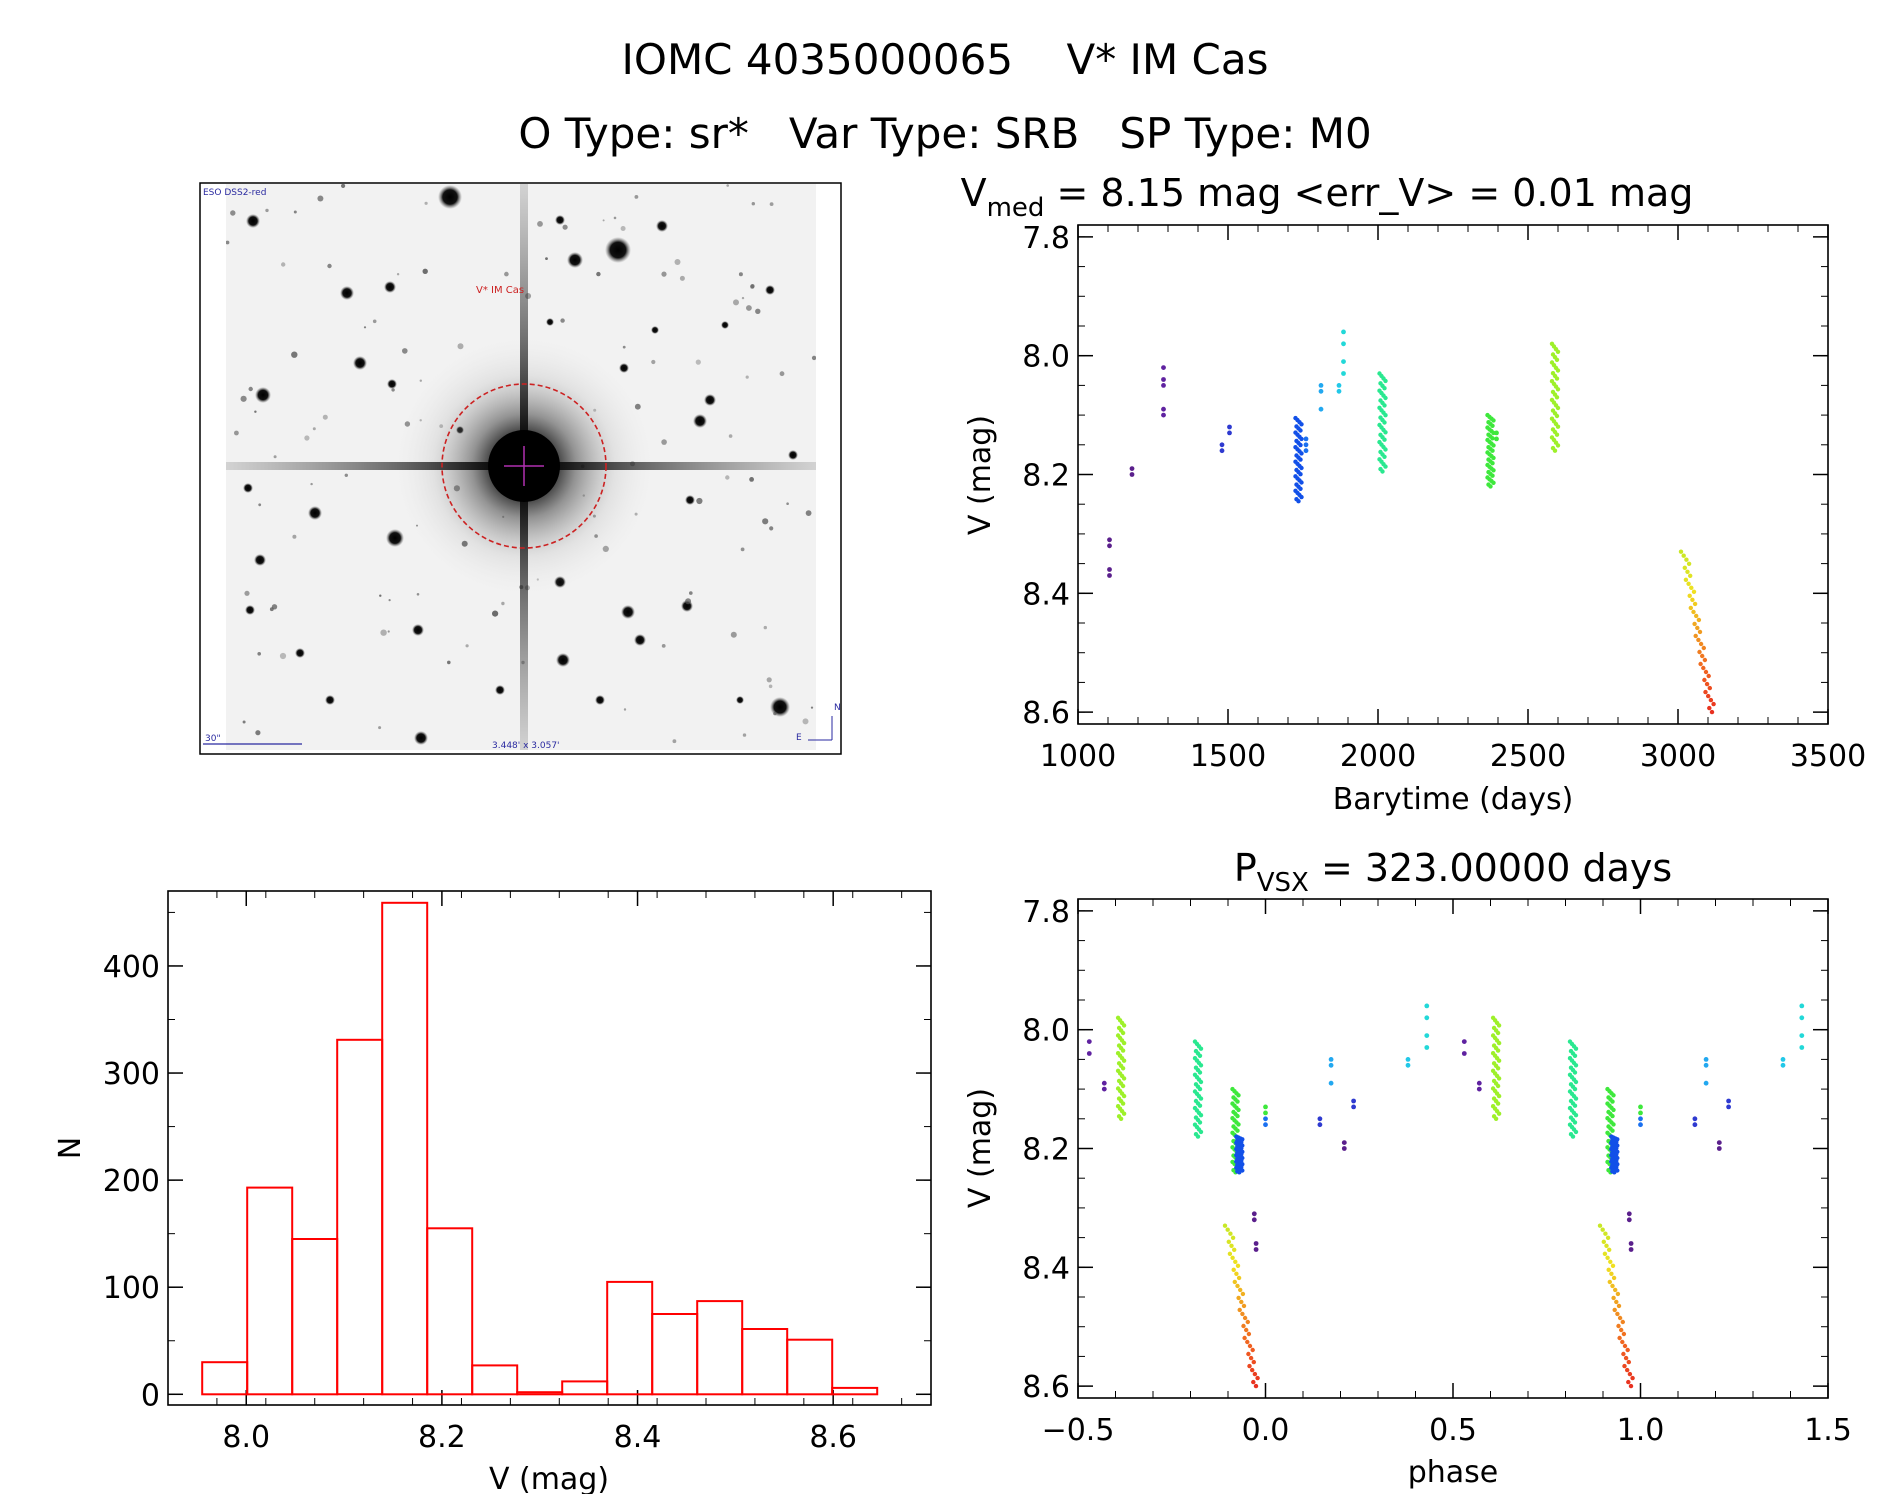 Image resolution: width=1889 pixels, height=1494 pixels. What do you see at coordinates (944, 133) in the screenshot?
I see `page-subtitle: O Type: sr* Var Type: SRB SP Type: M0` at bounding box center [944, 133].